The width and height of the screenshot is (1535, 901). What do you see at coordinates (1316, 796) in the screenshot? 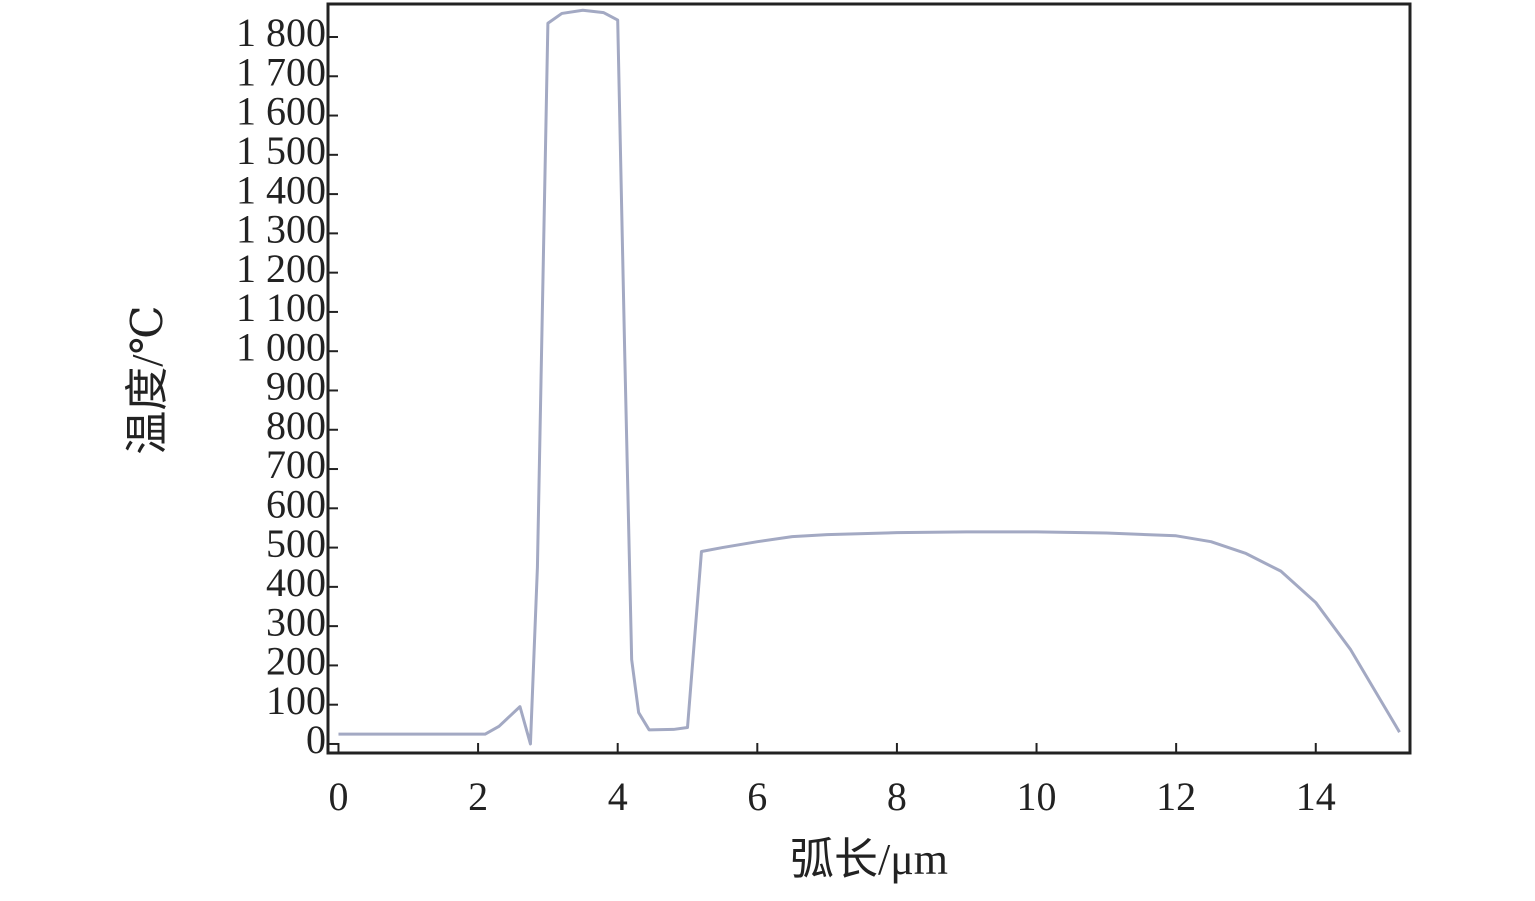
I see `x-tick-label: 14` at bounding box center [1316, 796].